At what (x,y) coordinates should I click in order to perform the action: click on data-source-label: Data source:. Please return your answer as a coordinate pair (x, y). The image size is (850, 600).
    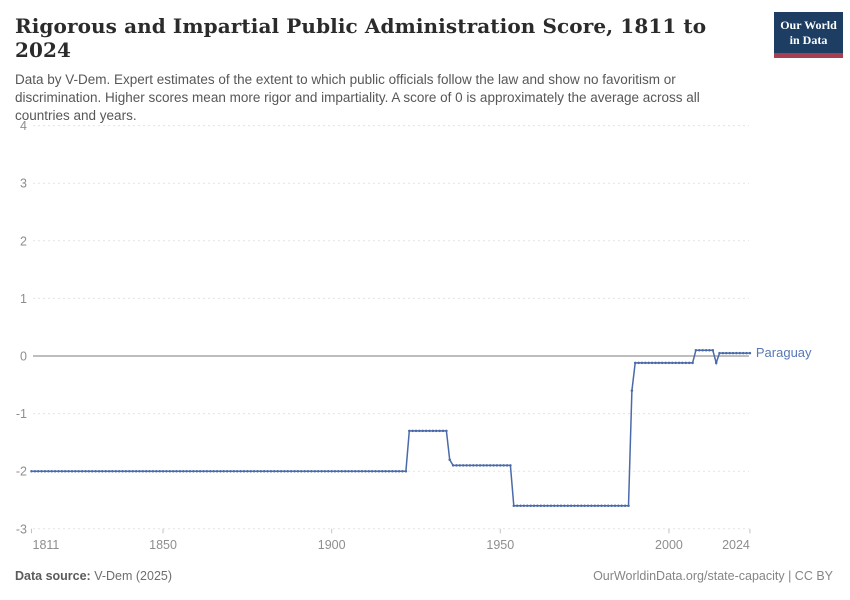
    Looking at the image, I should click on (53, 576).